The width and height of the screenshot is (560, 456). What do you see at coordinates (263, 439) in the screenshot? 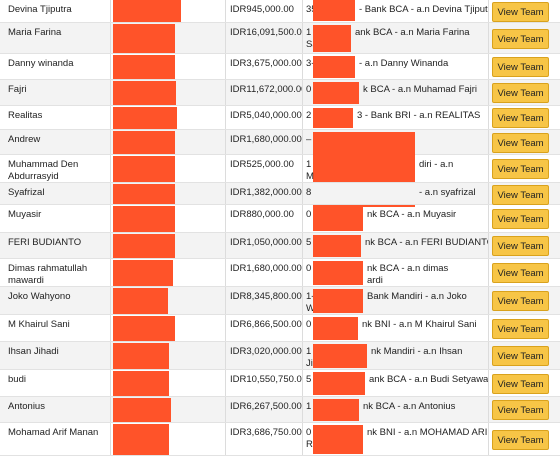
I see `amount-cell: IDR3,686,750.00` at bounding box center [263, 439].